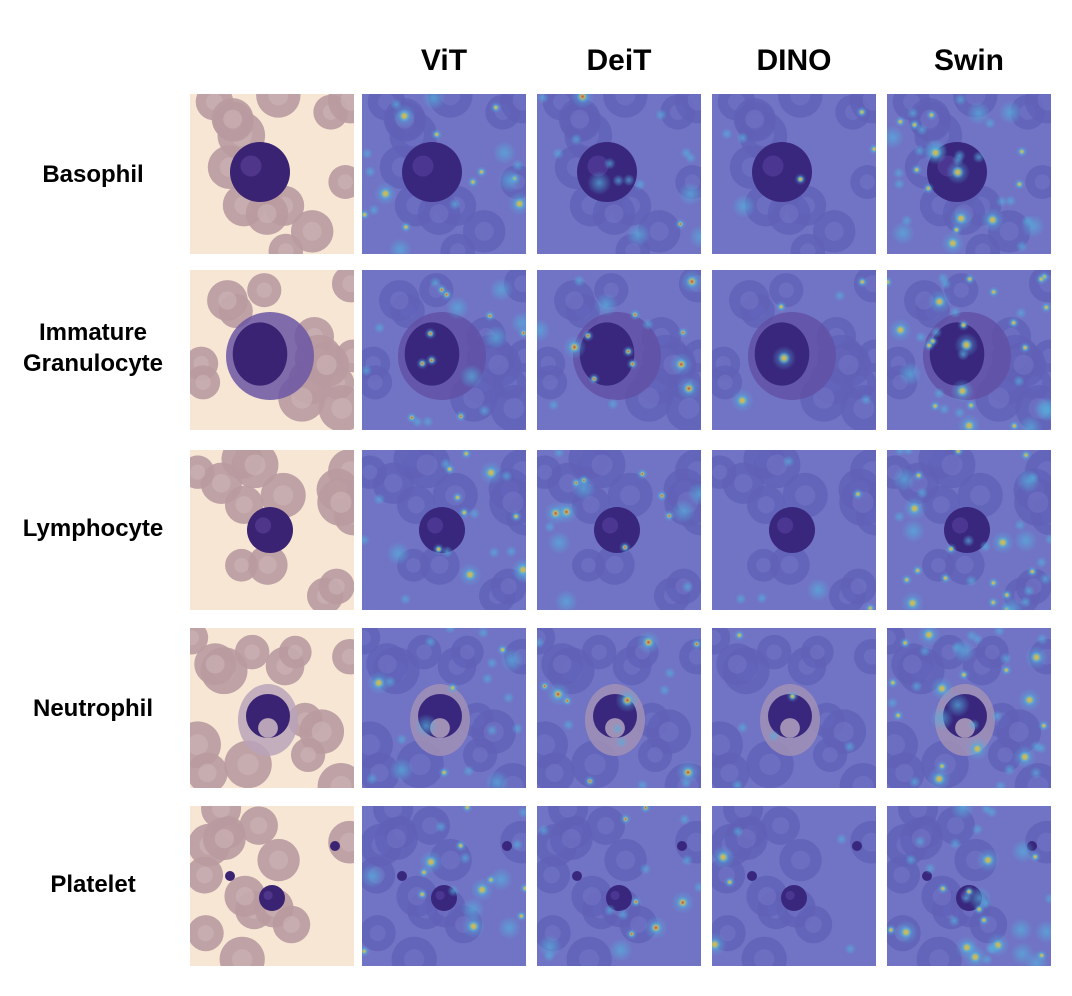 This screenshot has height=996, width=1072. Describe the element at coordinates (619, 60) in the screenshot. I see `column-header-deit: DeiT` at that location.